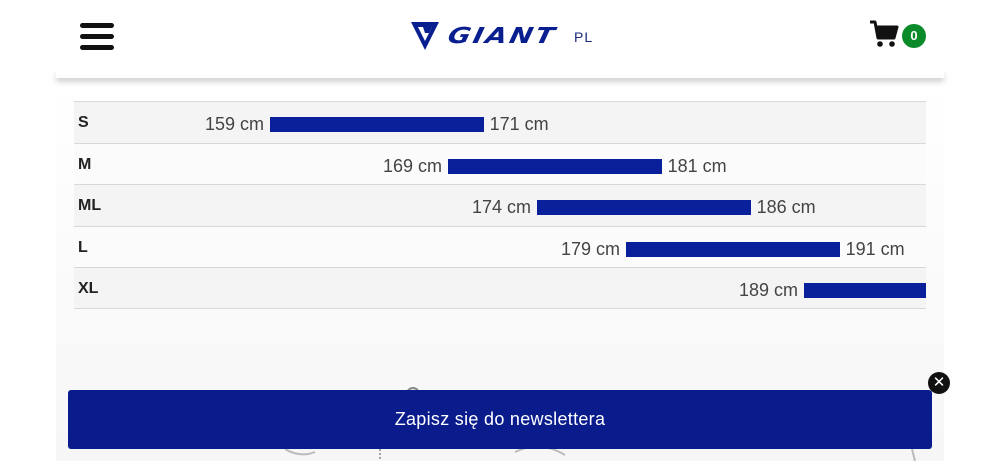 This screenshot has height=461, width=1000. I want to click on size-row-l: L 179 cm 191 cm, so click(500, 246).